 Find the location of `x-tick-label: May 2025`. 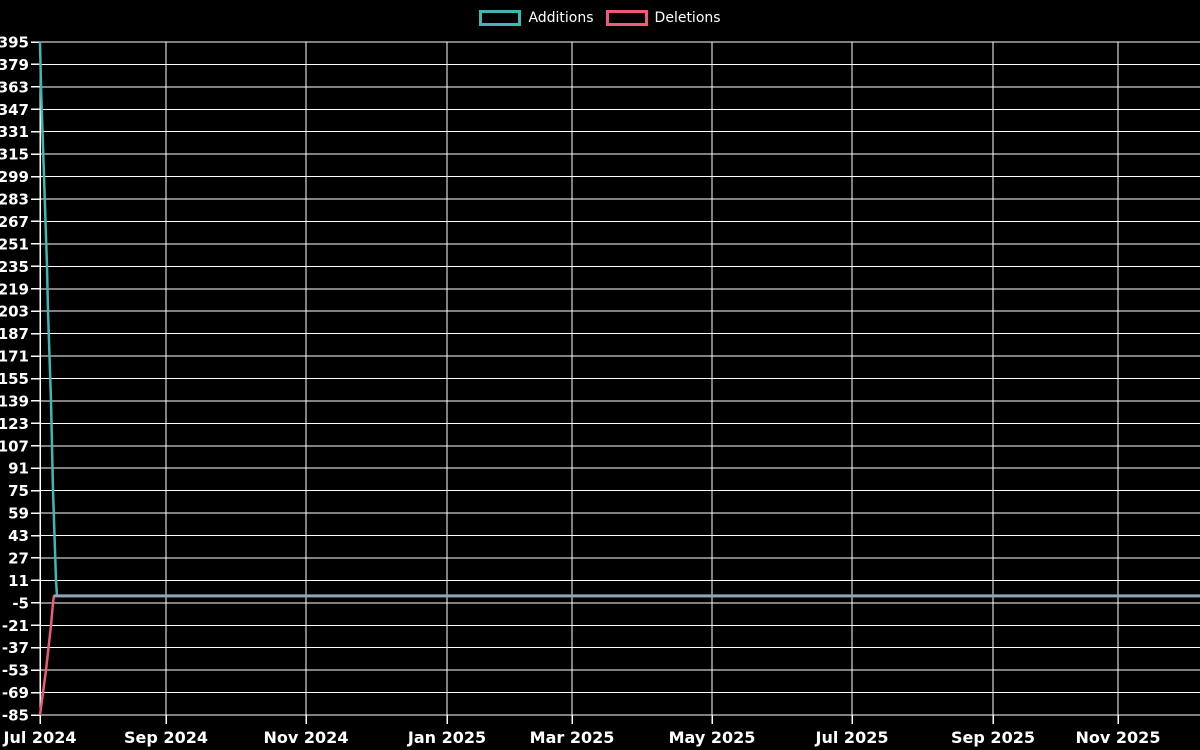

x-tick-label: May 2025 is located at coordinates (712, 737).